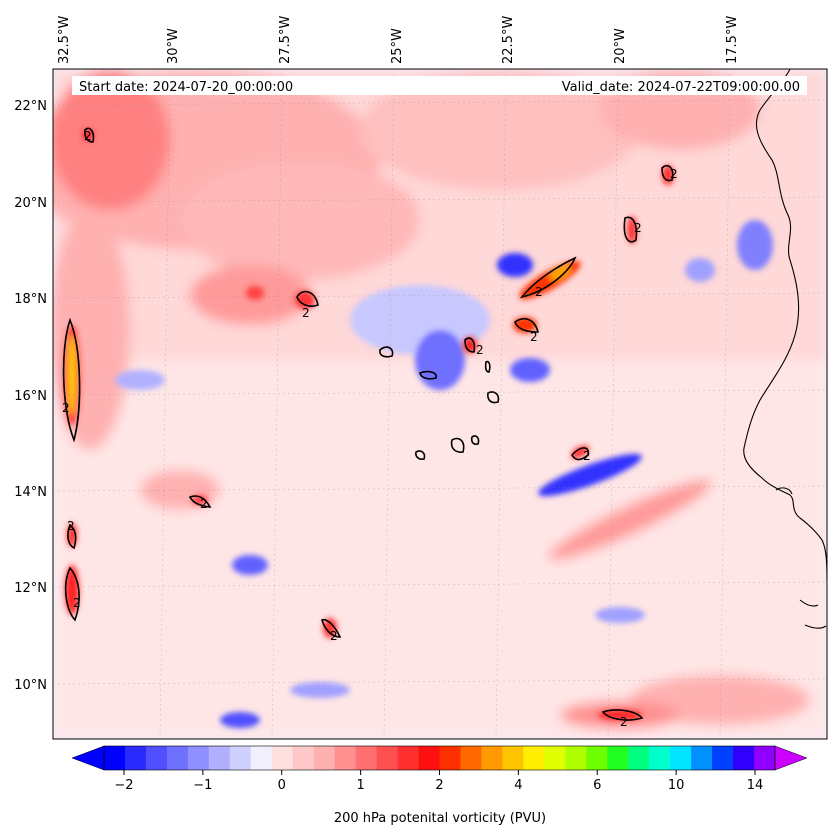 The image size is (837, 836). I want to click on lon-label: 25°W, so click(397, 46).